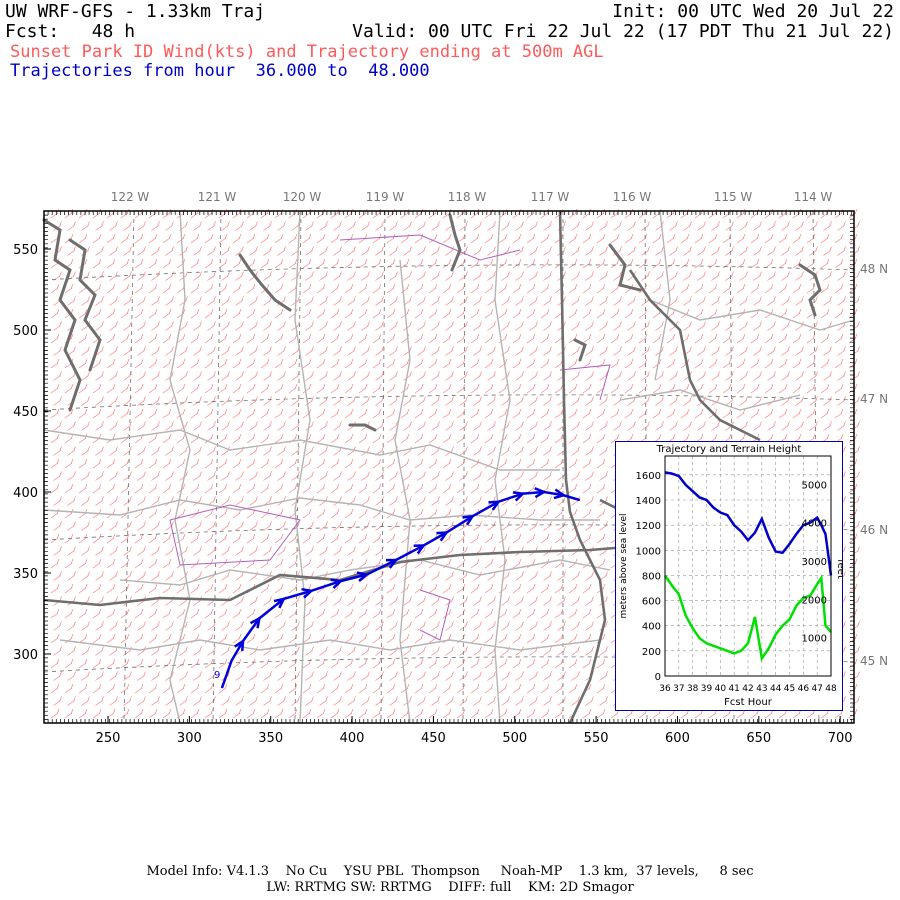 This screenshot has width=900, height=900. I want to click on longitude-label: 121 W, so click(217, 197).